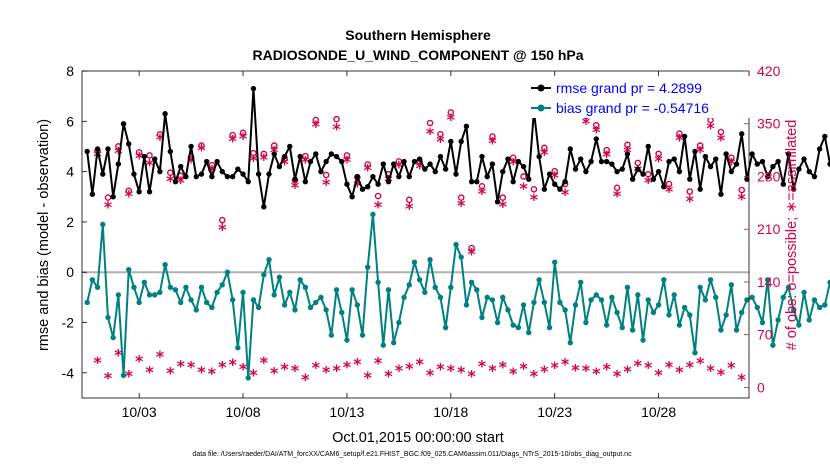  What do you see at coordinates (346, 412) in the screenshot?
I see `x-tick-label: 10/13` at bounding box center [346, 412].